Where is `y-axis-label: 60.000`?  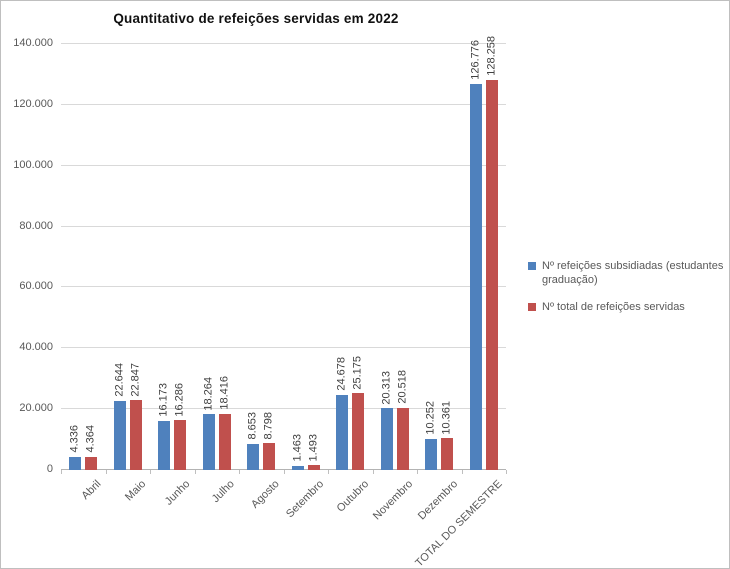
y-axis-label: 60.000 is located at coordinates (36, 286).